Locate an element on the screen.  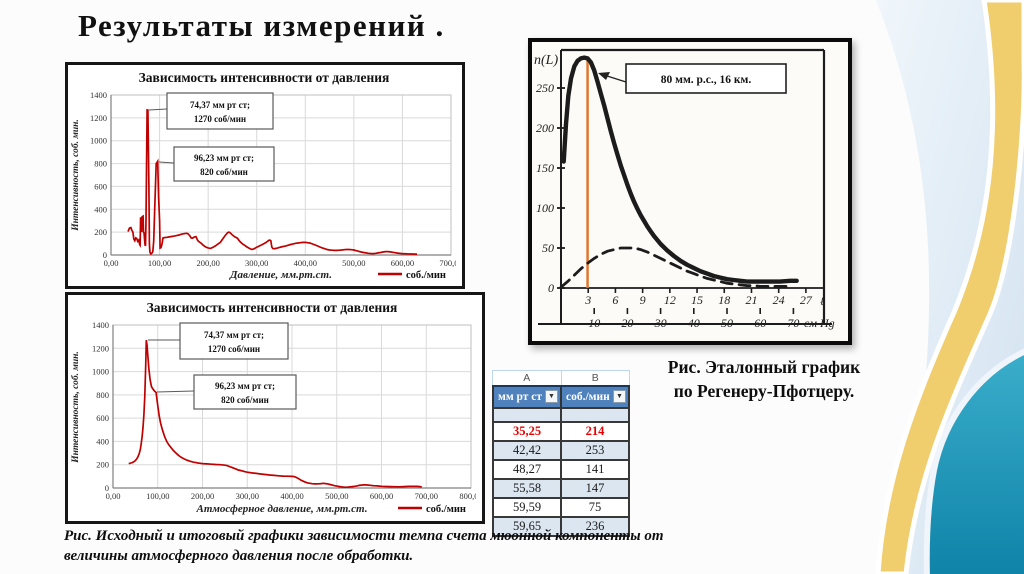
table-cell: 55,58 is located at coordinates (528, 488).